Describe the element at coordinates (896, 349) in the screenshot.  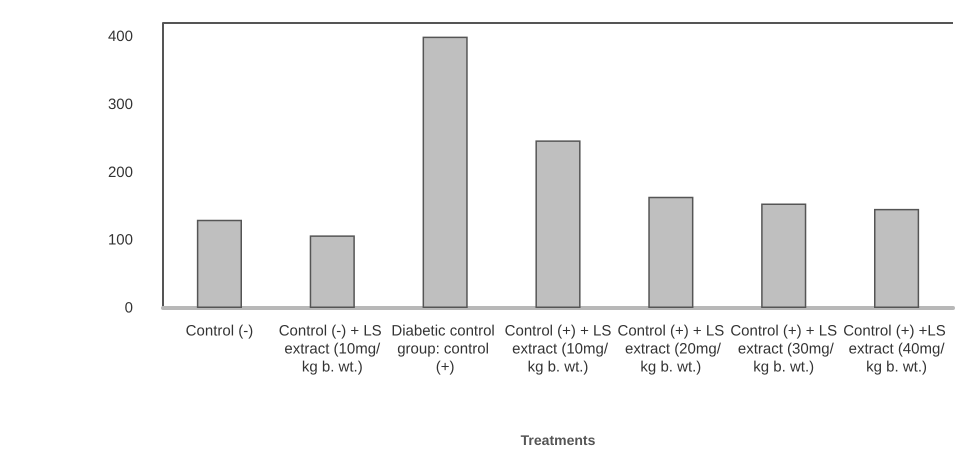
I see `x-tick-label: Control (+) +LS extract (40mg/kg b. wt.)` at that location.